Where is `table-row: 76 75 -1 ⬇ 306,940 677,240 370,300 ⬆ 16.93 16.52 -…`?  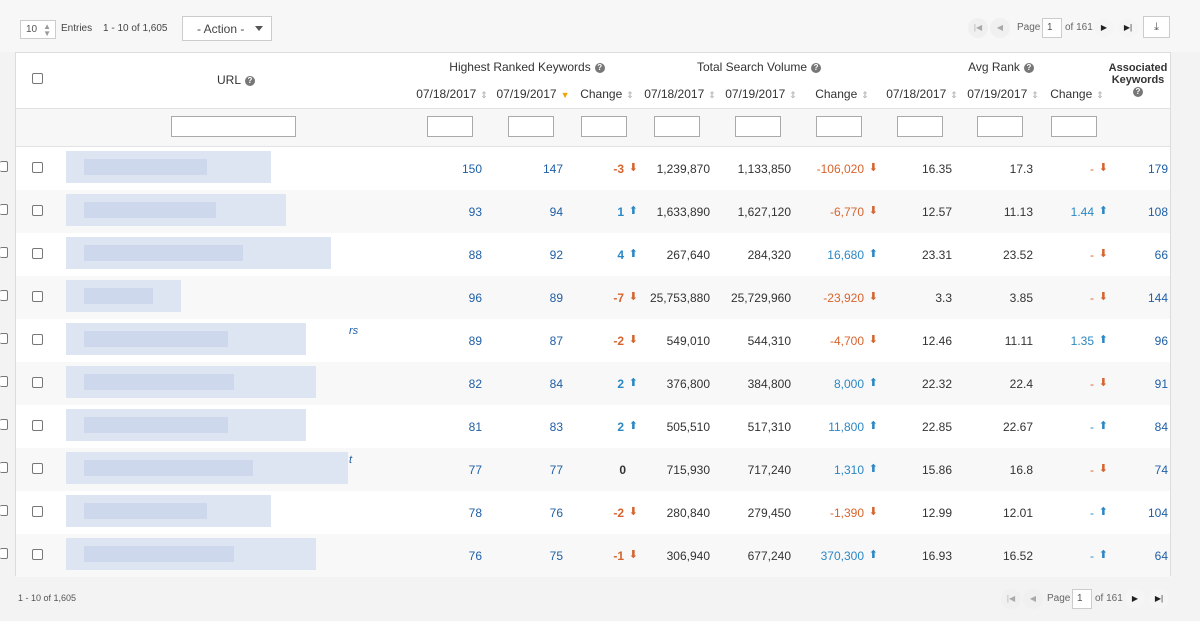
table-row: 76 75 -1 ⬇ 306,940 677,240 370,300 ⬆ 16.93 16.52 -… is located at coordinates (593, 555).